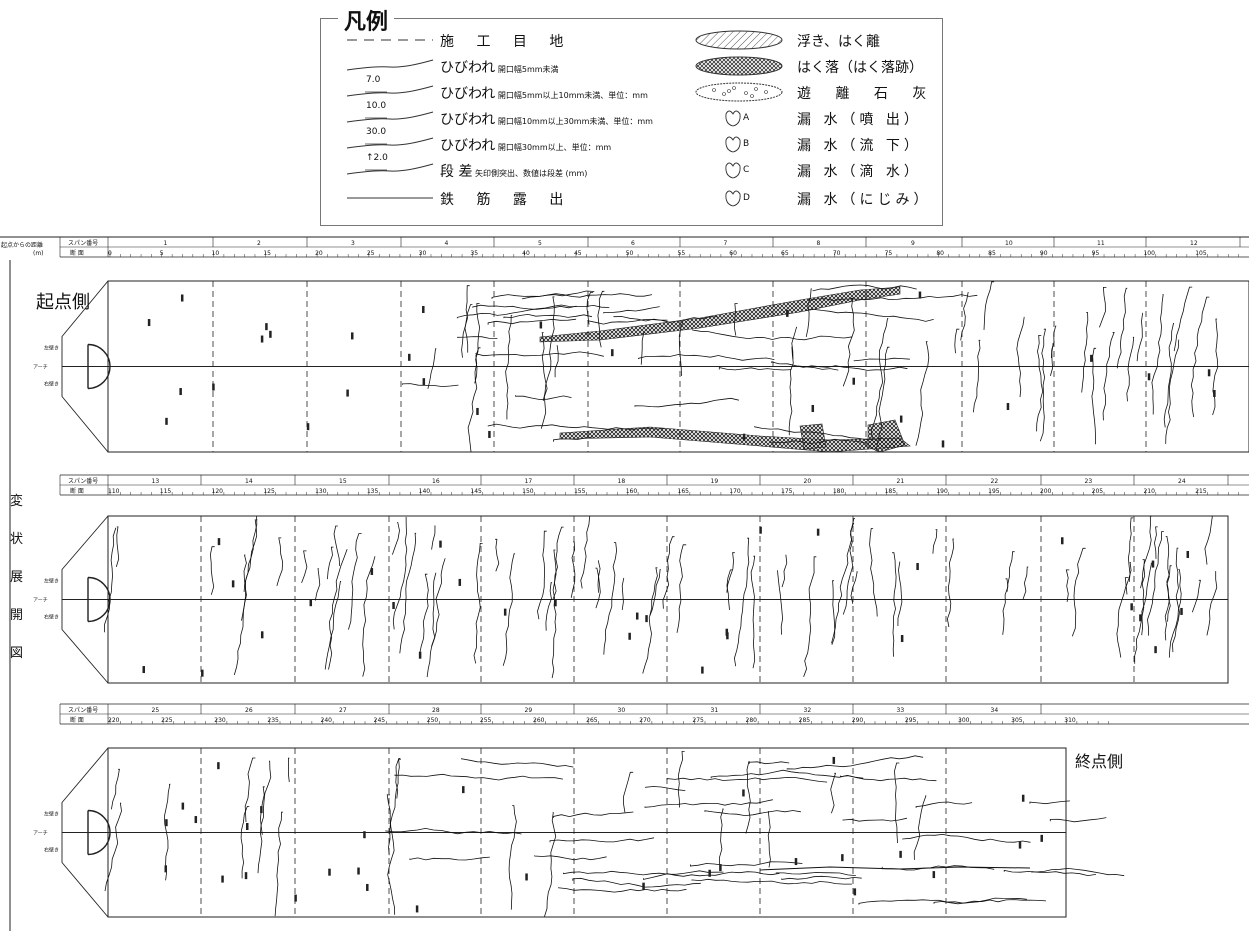 This screenshot has height=931, width=1249. I want to click on span-number: 9, so click(913, 243).